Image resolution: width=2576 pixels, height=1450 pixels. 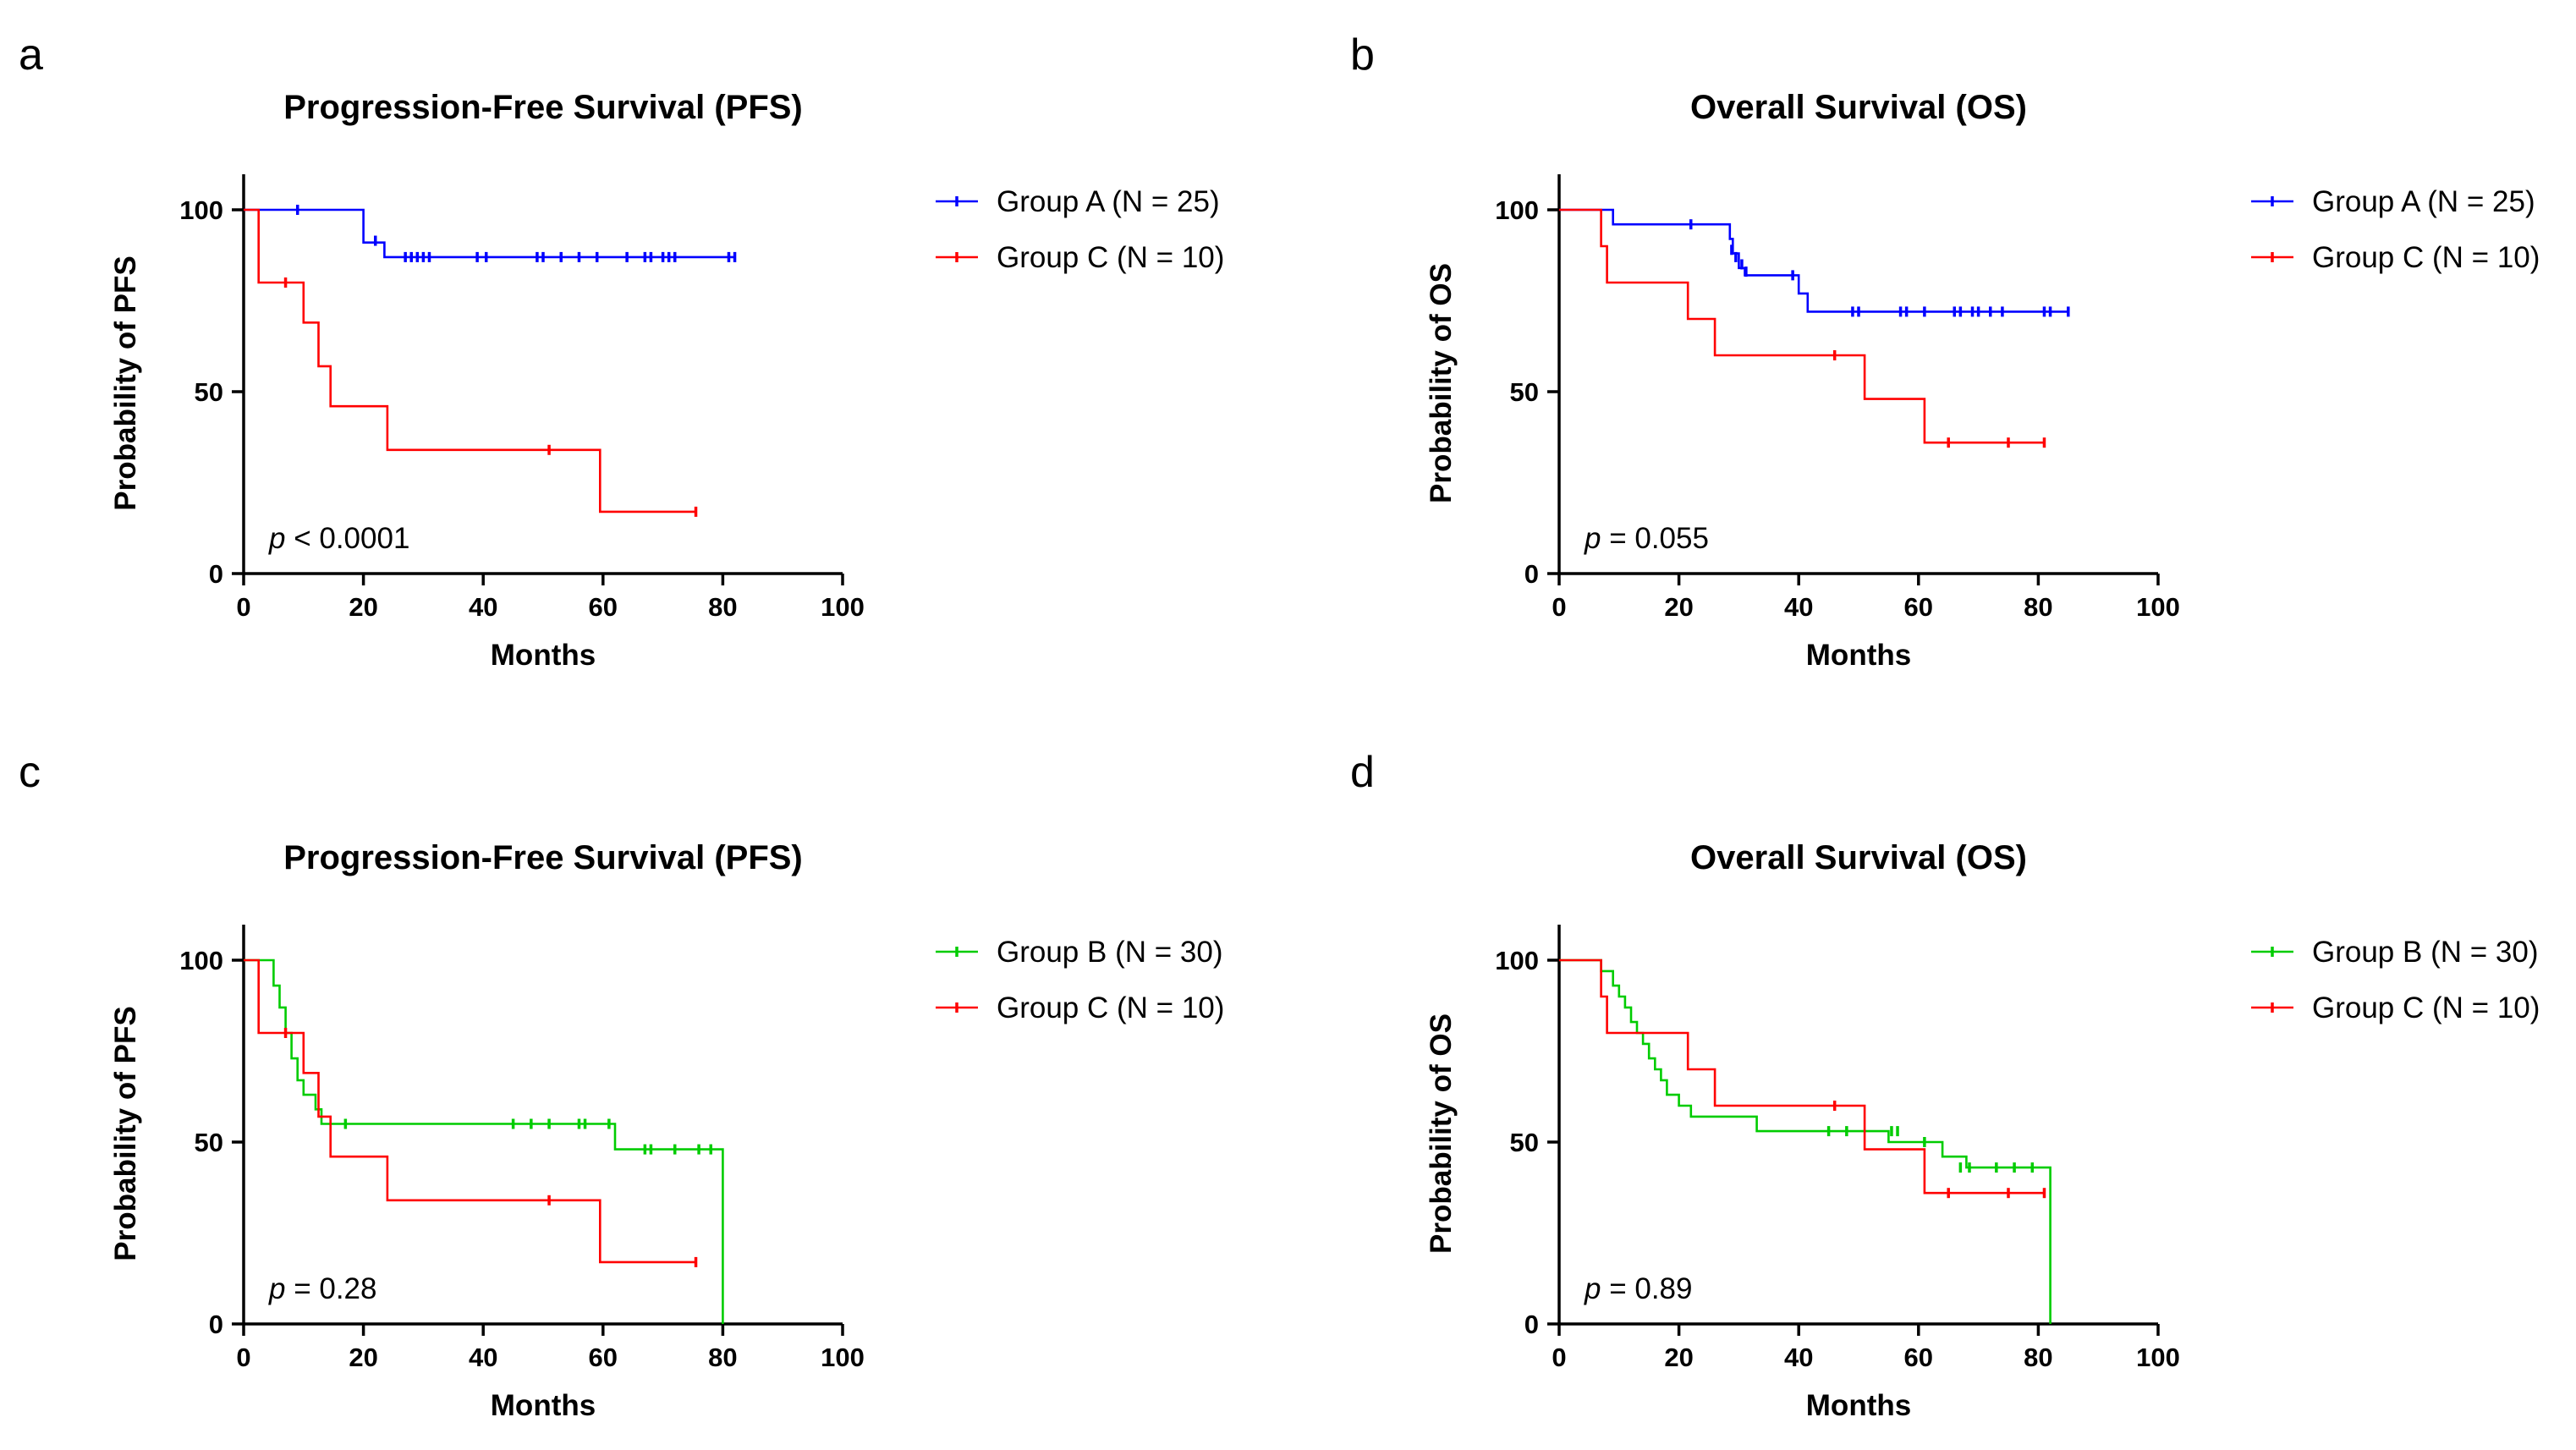 What do you see at coordinates (1646, 1288) in the screenshot?
I see `p-value: = 0.89` at bounding box center [1646, 1288].